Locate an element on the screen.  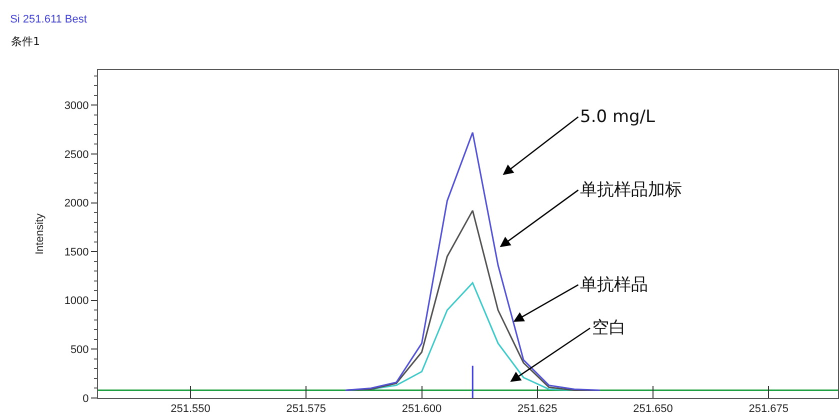
x-tick-label: 251.675 is located at coordinates (768, 409).